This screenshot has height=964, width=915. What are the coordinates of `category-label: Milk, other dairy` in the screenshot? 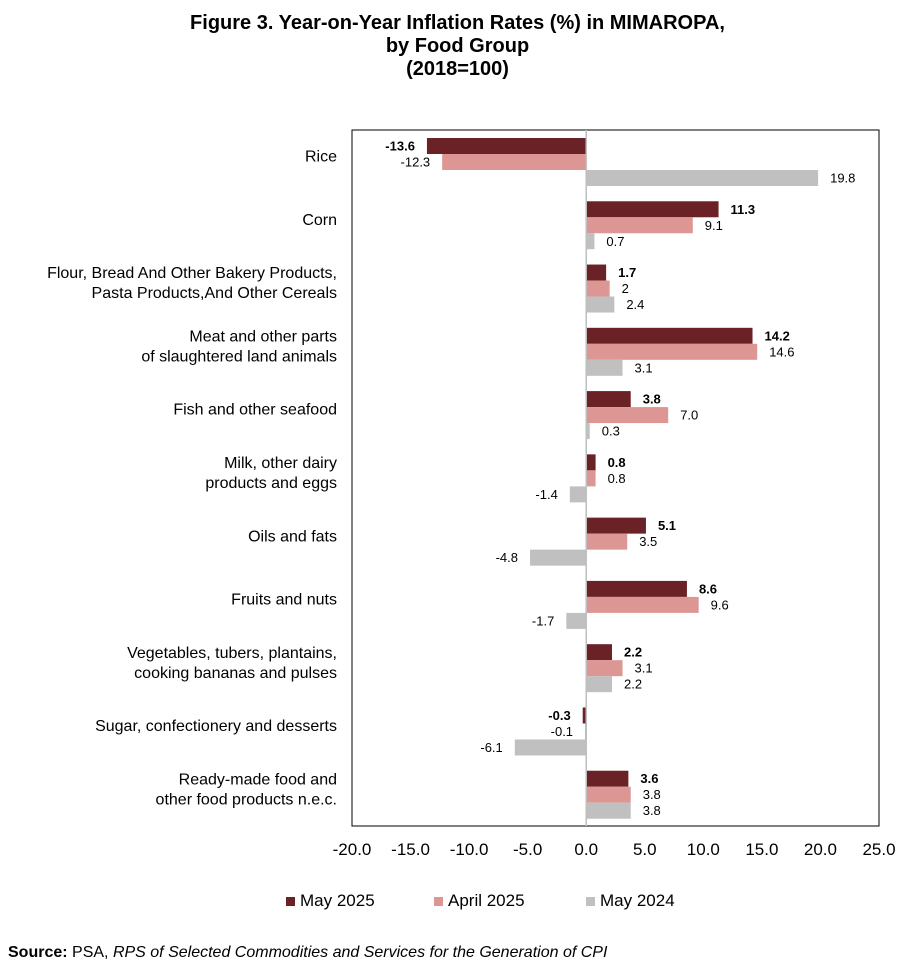 It's located at (280, 463).